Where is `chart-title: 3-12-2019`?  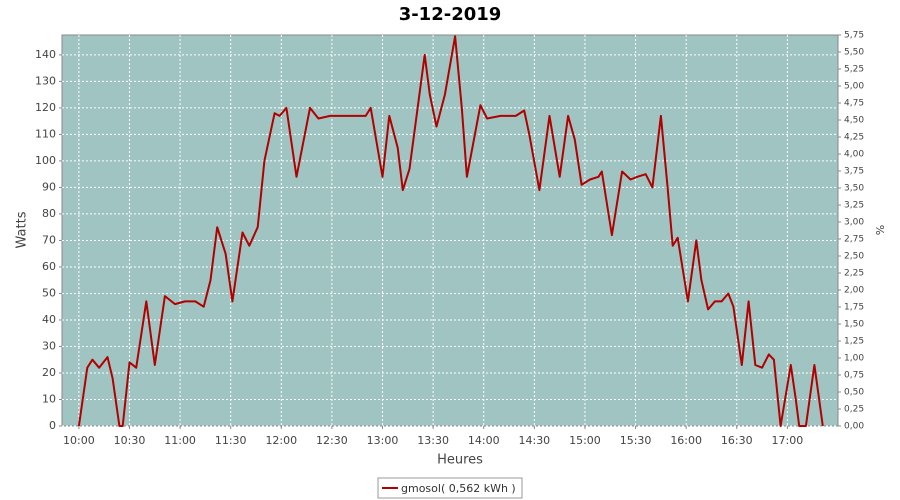 chart-title: 3-12-2019 is located at coordinates (450, 14).